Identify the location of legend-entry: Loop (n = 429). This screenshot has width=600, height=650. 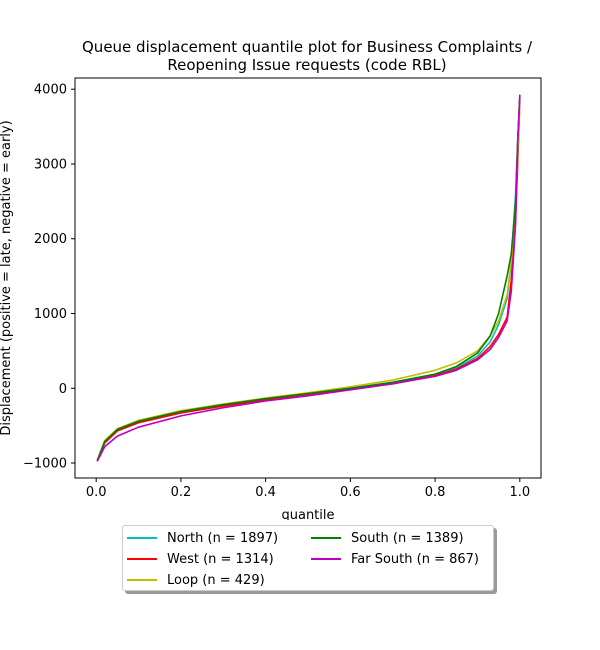
(196, 580).